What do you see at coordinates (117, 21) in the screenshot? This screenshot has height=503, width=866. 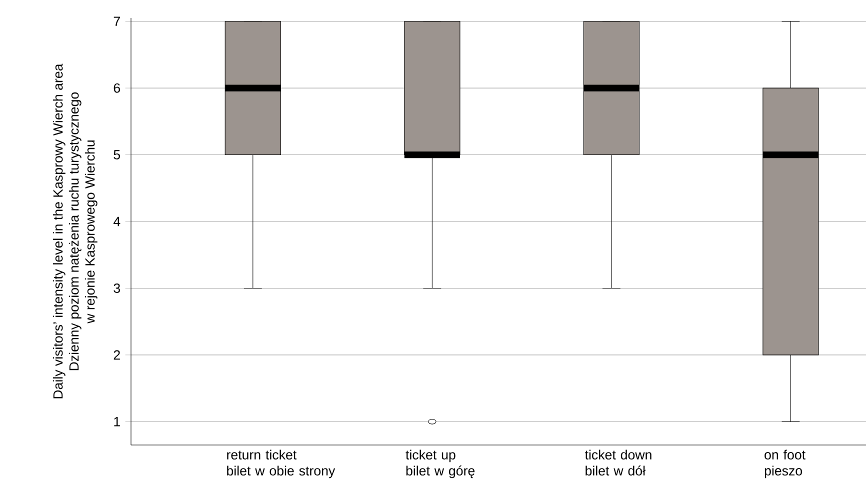 I see `y-tick-label: 7` at bounding box center [117, 21].